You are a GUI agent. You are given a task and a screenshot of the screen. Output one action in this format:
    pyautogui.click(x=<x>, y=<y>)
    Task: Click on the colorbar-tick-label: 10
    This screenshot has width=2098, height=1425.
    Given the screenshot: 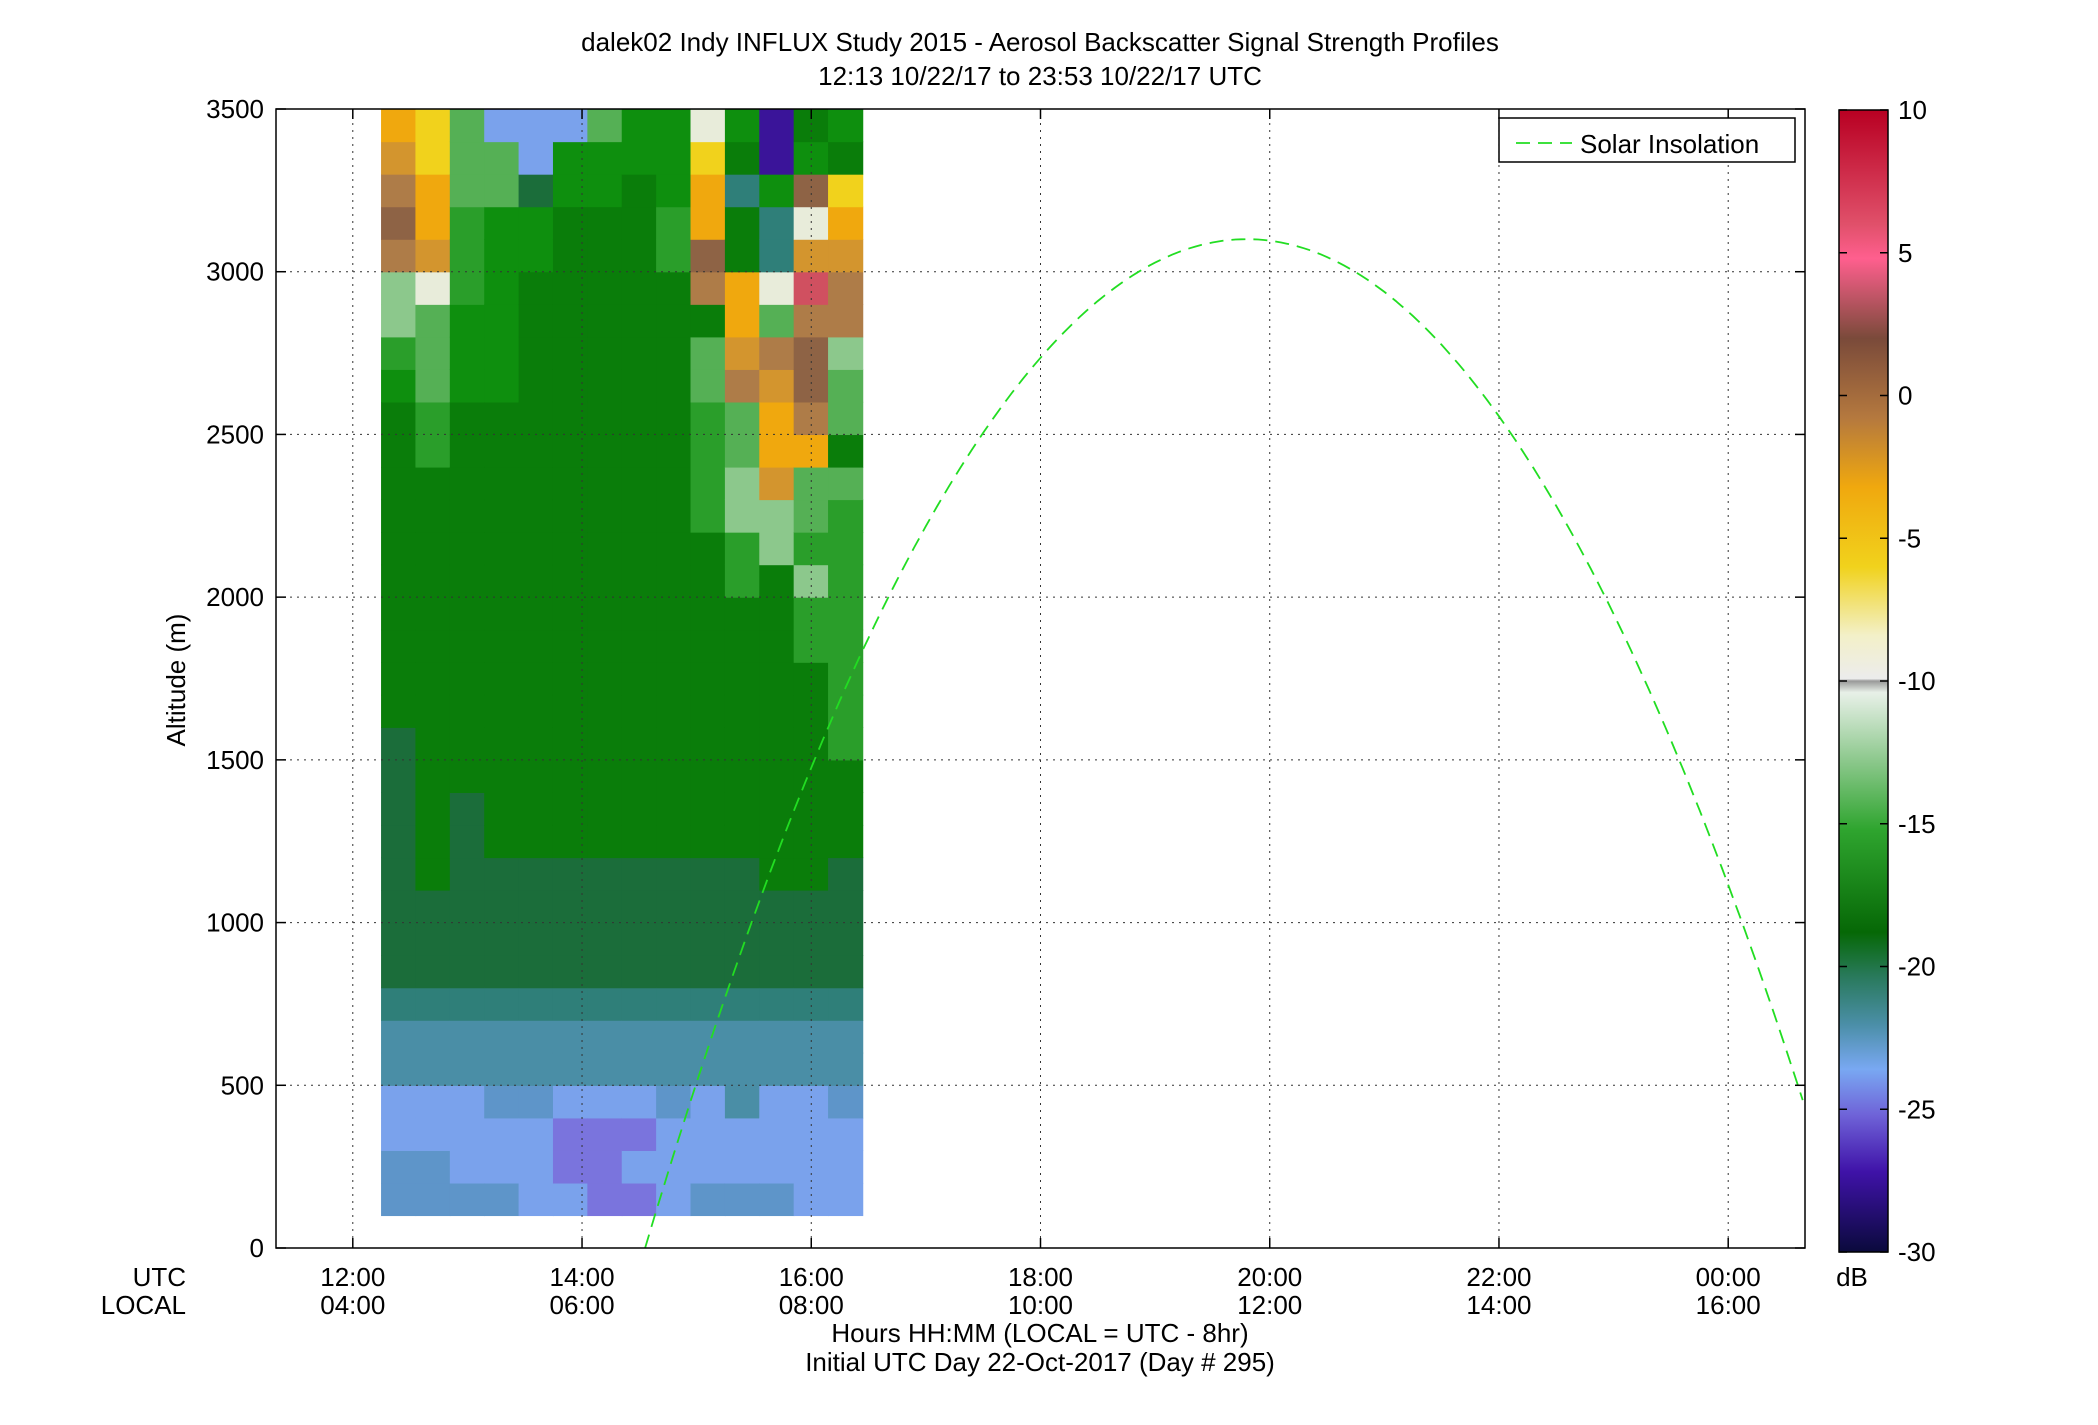 What is the action you would take?
    pyautogui.click(x=1912, y=110)
    